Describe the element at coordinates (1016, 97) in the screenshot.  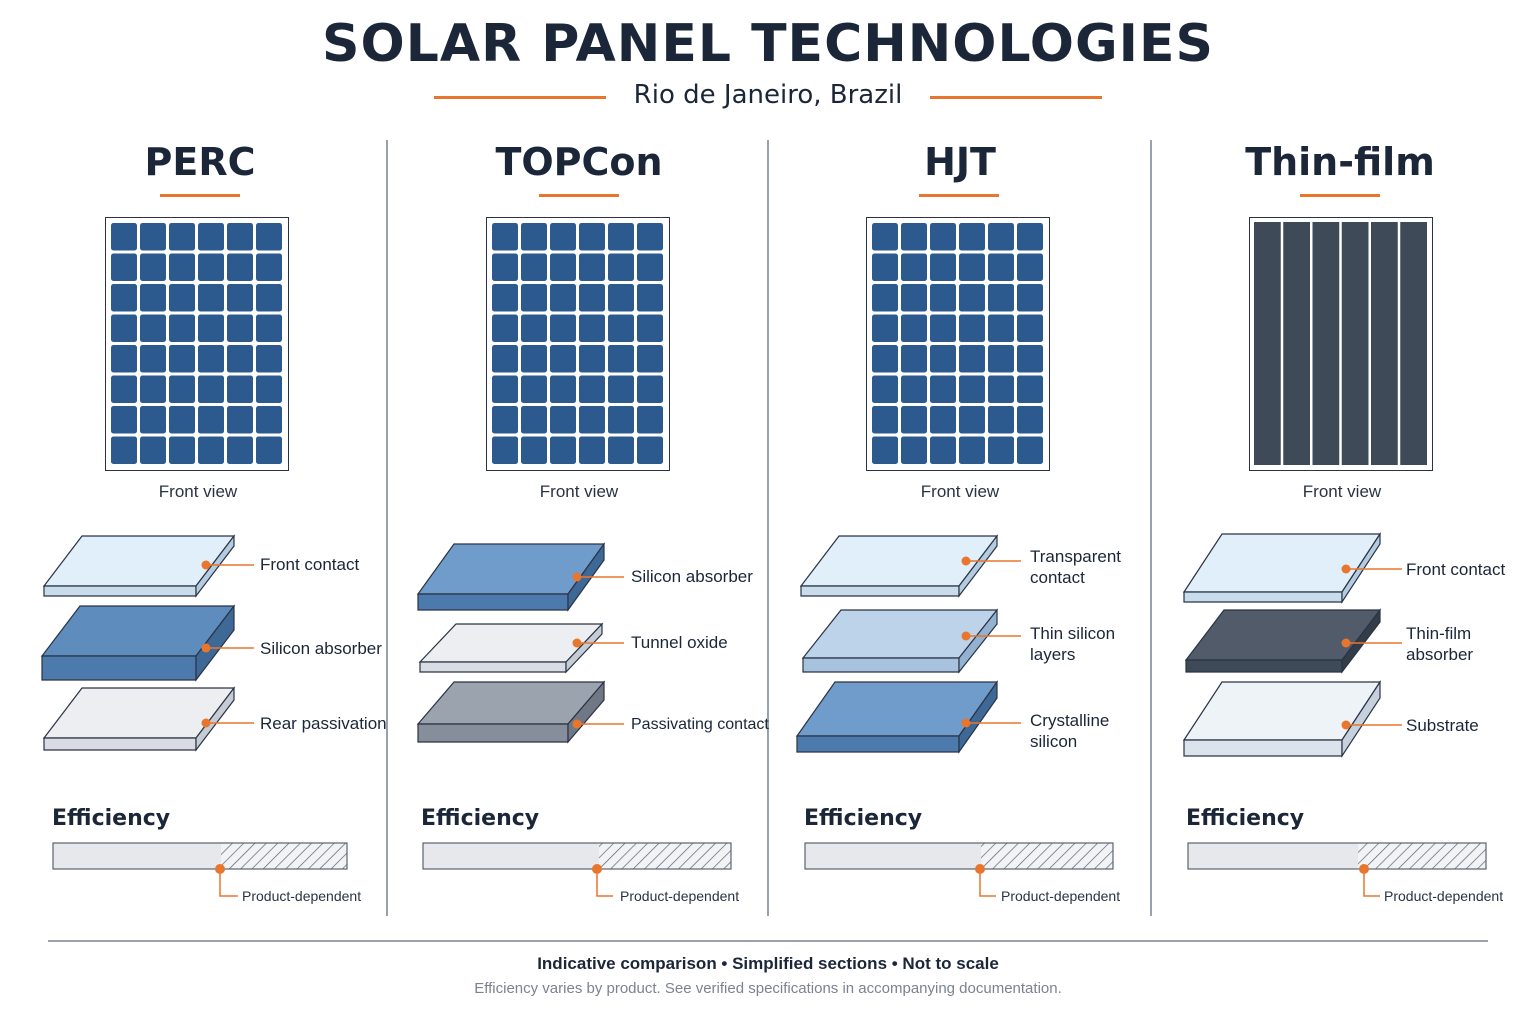
I see `subtitle-rule-right` at that location.